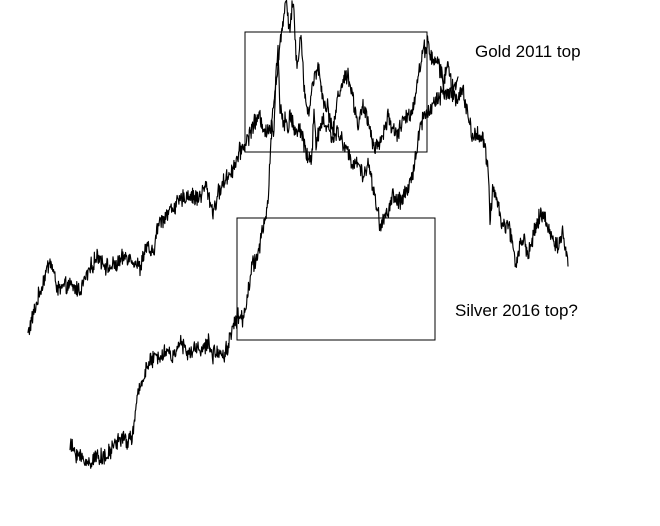  I want to click on silver-2016-top-annotation: Silver 2016 top?, so click(516, 310).